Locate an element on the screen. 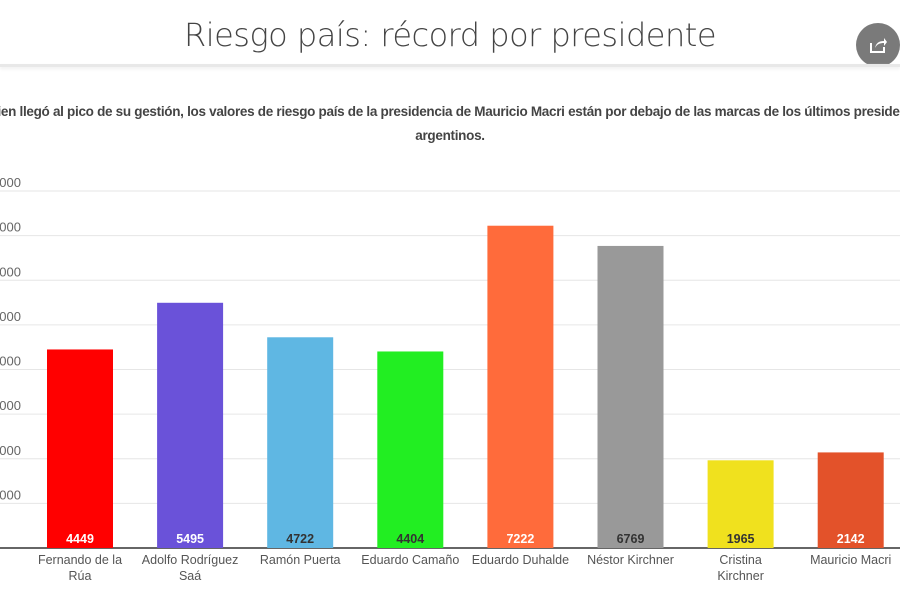  x-tick-label: Eduardo Duhalde is located at coordinates (520, 560).